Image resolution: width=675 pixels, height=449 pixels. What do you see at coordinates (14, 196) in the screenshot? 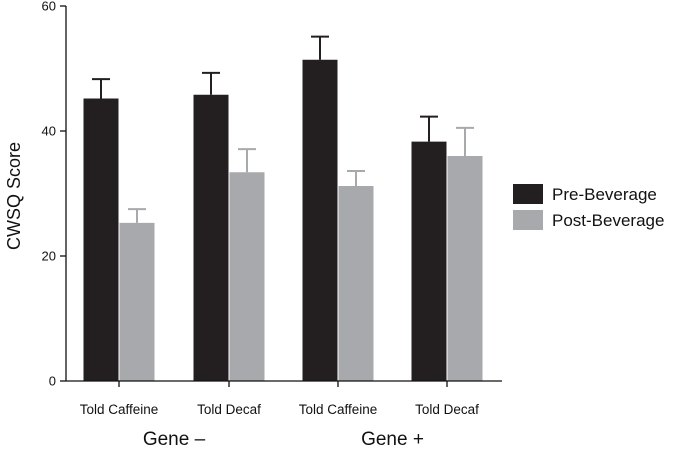
I see `y-axis-title: CWSQ Score` at bounding box center [14, 196].